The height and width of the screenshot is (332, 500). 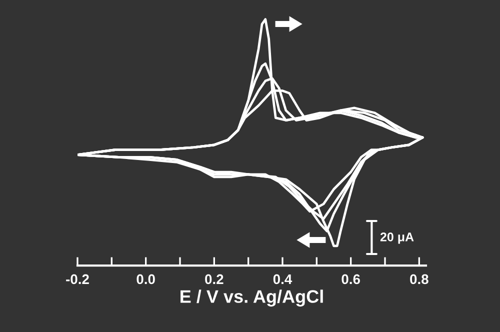 What do you see at coordinates (282, 279) in the screenshot?
I see `x-tick-label: 0.4` at bounding box center [282, 279].